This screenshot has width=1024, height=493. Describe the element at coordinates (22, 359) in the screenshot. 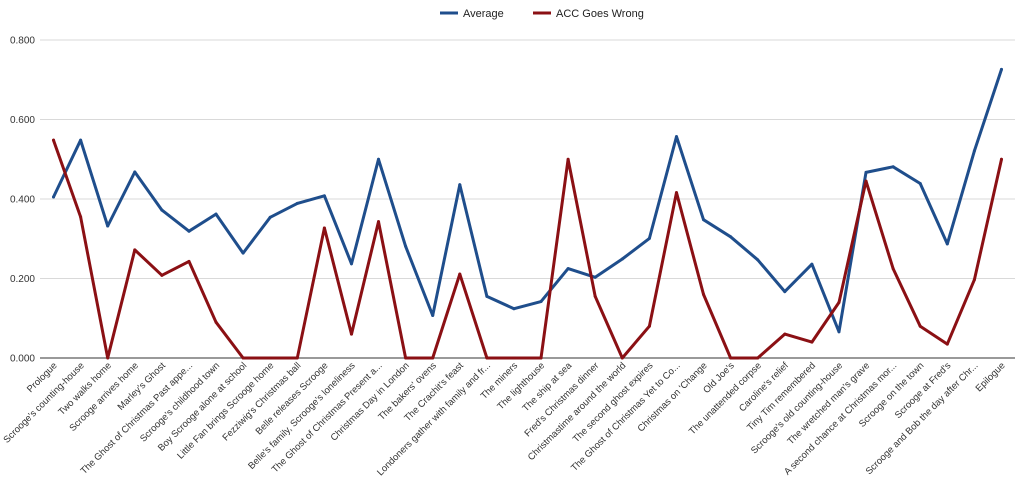

I see `y-tick-label: 0.000` at that location.